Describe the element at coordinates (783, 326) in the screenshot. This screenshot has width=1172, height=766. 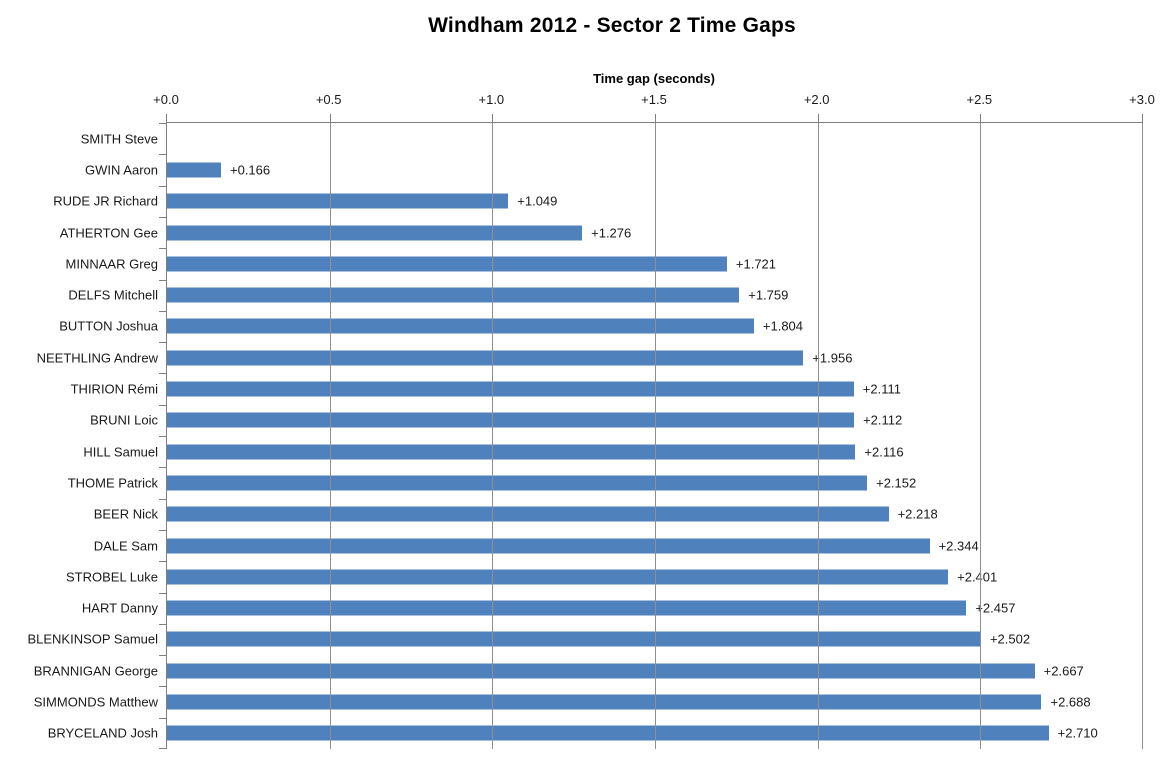
I see `bar-value-label: +1.804` at that location.